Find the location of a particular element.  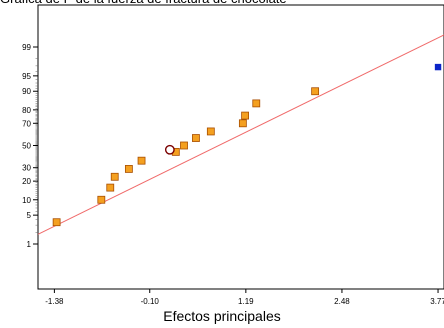

x-tick-label: 2.48 is located at coordinates (342, 301).